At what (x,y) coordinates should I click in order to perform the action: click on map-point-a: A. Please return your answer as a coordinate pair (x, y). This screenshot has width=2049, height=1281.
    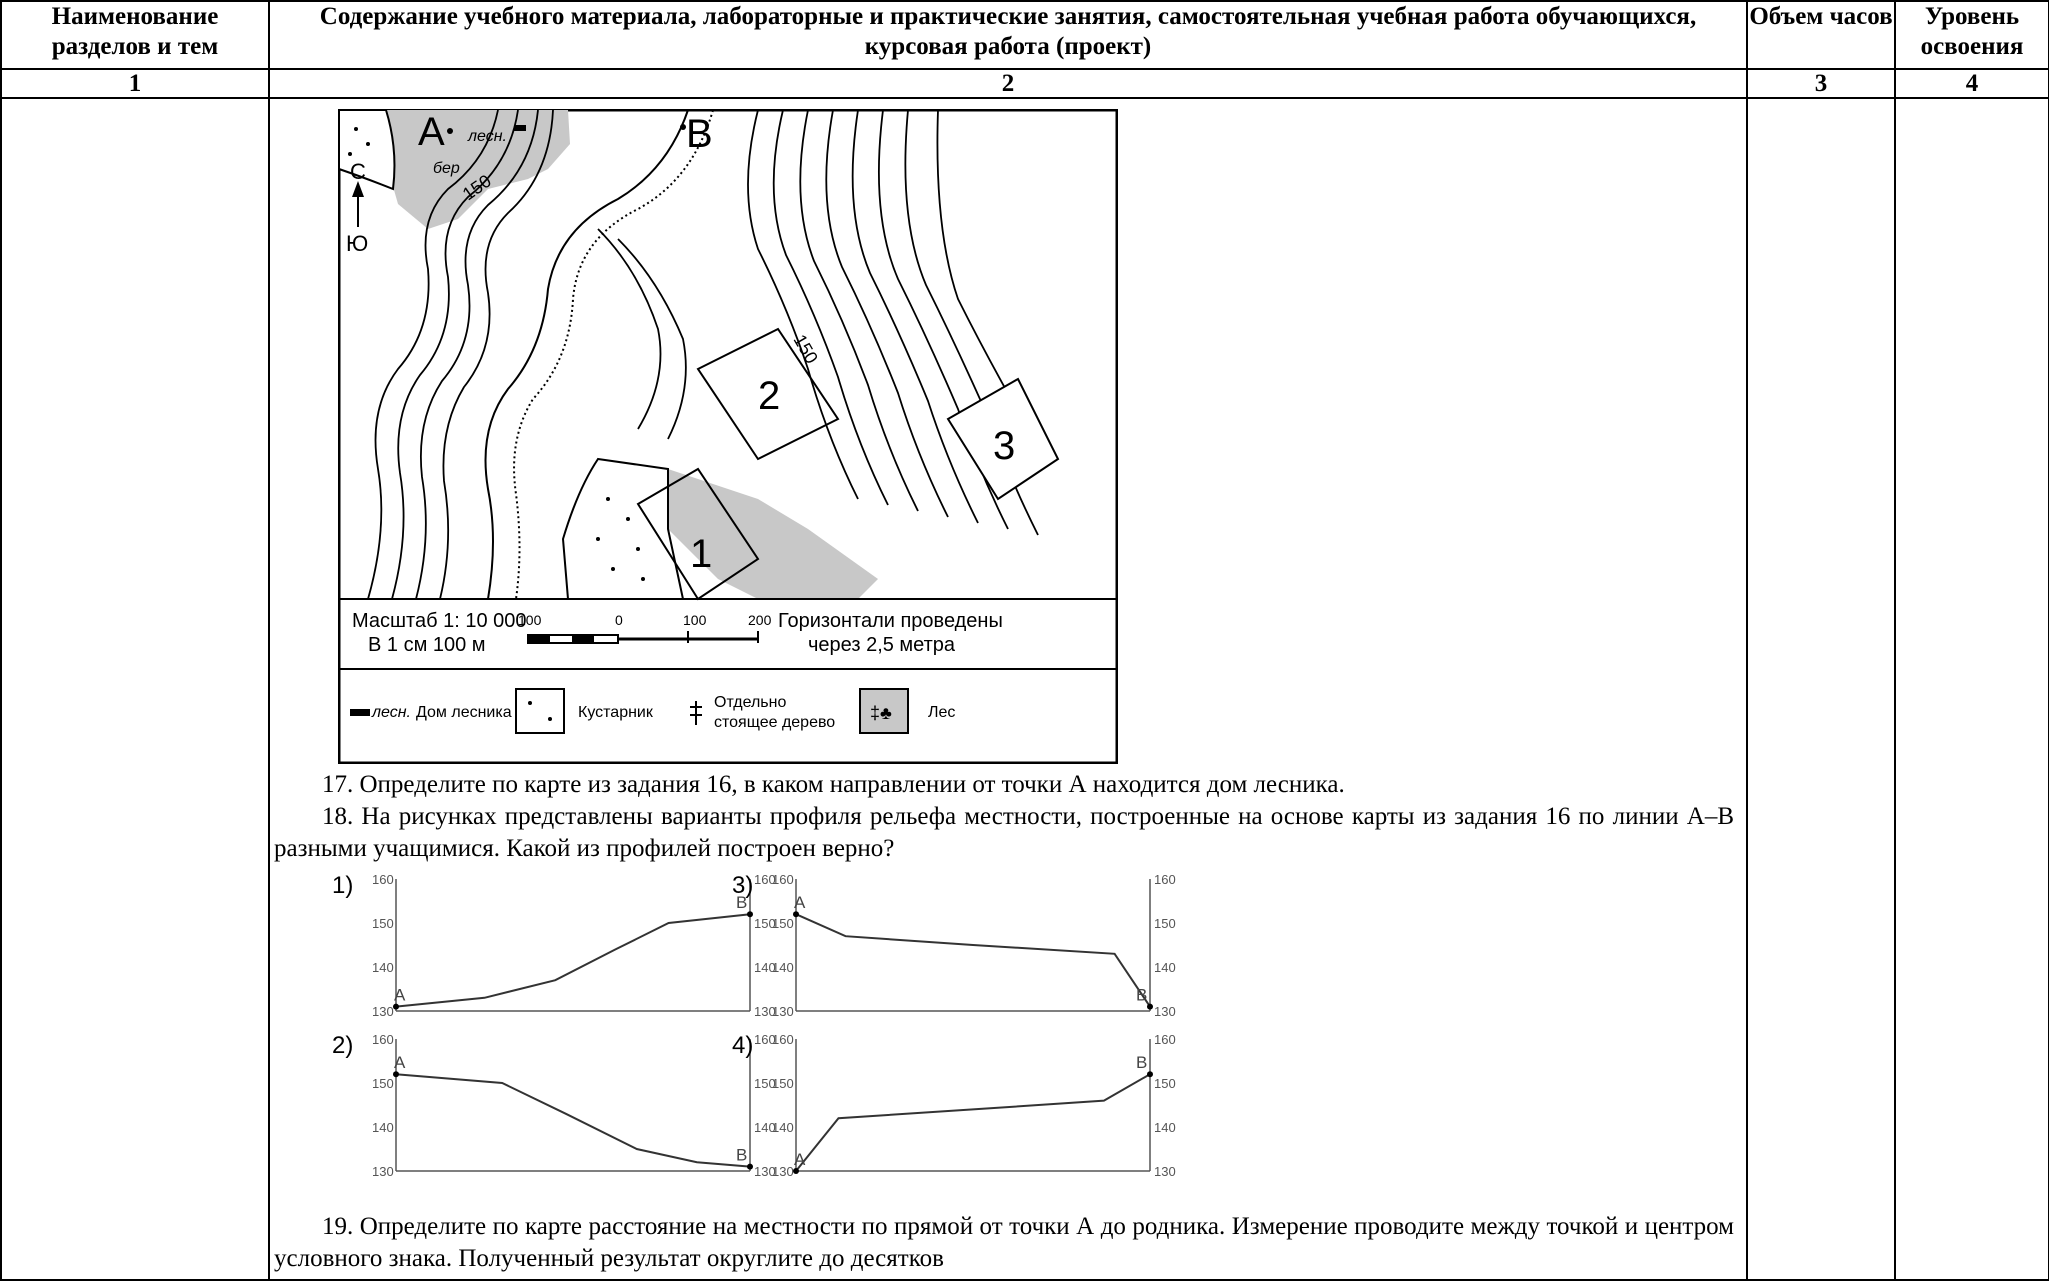
    Looking at the image, I should click on (431, 132).